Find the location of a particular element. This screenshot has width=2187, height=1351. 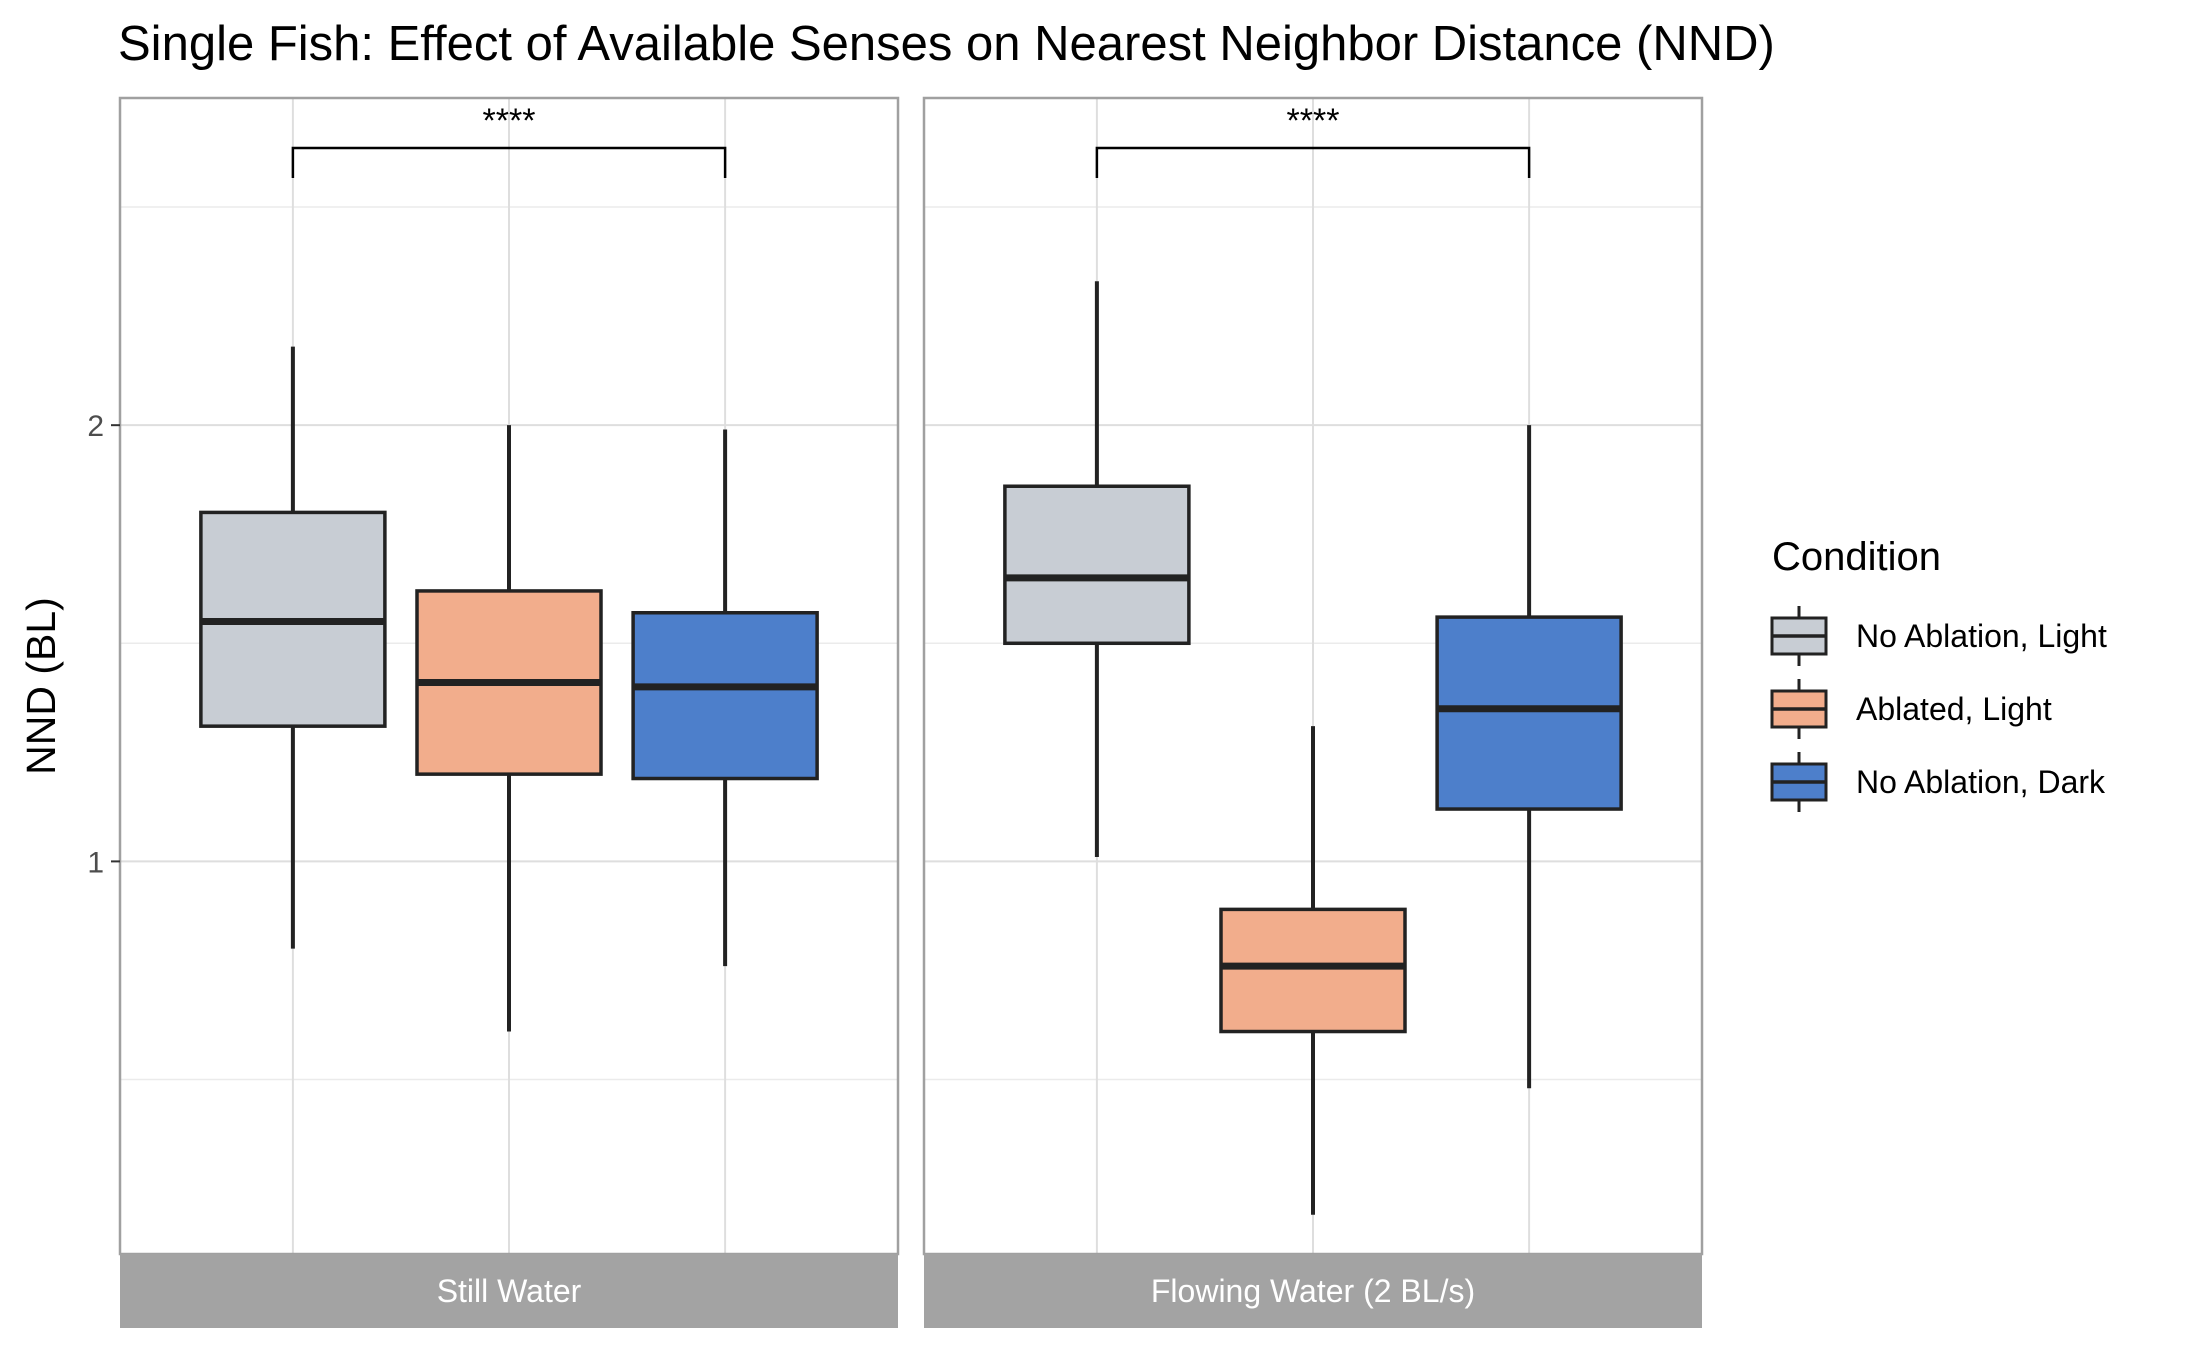

legend-item-1: No Ablation, Light is located at coordinates (1938, 636).